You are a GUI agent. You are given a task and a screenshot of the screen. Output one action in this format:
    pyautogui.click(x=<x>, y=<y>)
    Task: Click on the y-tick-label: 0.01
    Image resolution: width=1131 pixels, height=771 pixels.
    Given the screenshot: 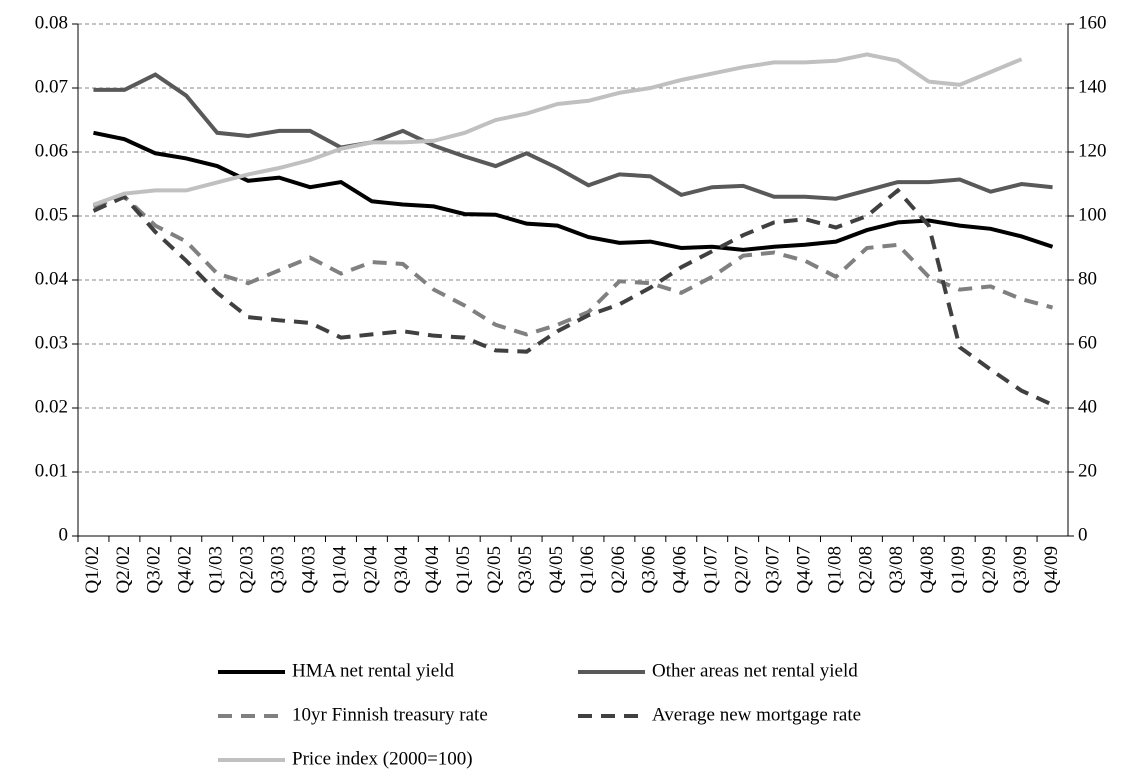 What is the action you would take?
    pyautogui.click(x=51, y=470)
    